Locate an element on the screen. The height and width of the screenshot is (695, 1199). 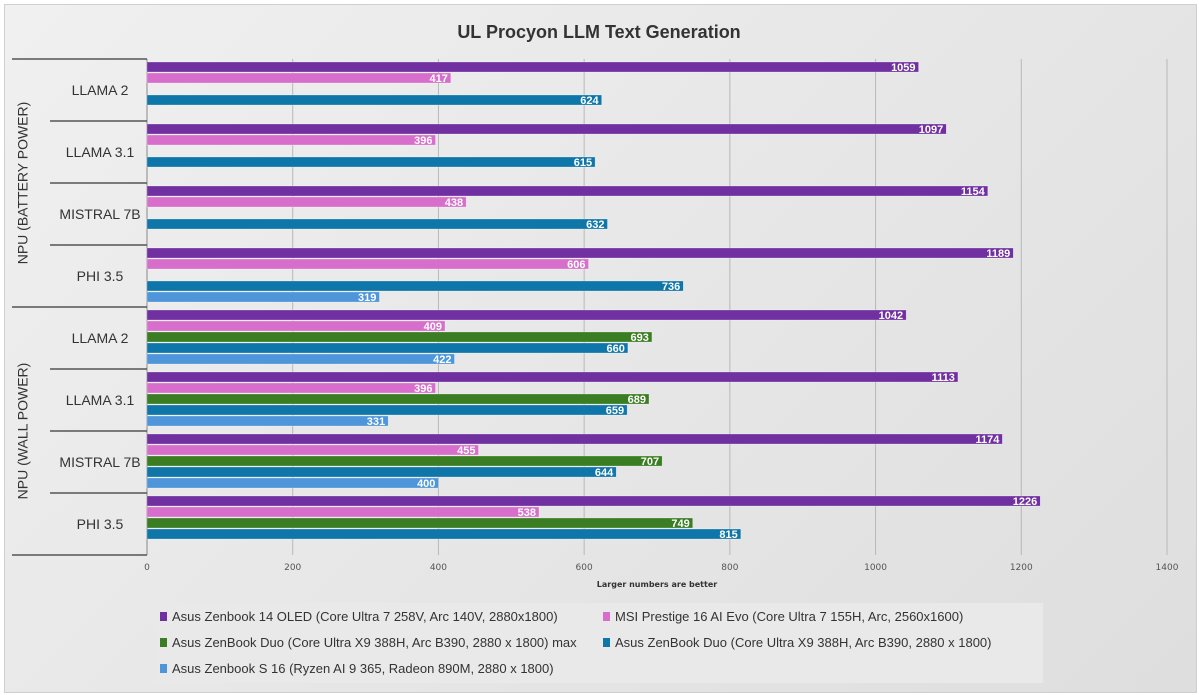
data-label: 400 is located at coordinates (426, 484).